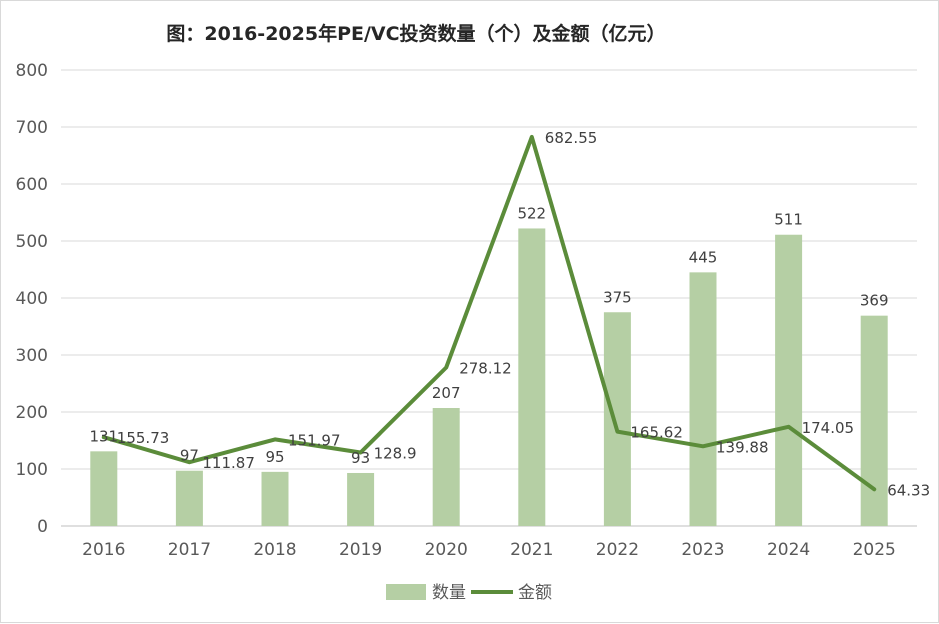 Image resolution: width=939 pixels, height=624 pixels. What do you see at coordinates (189, 456) in the screenshot?
I see `bar-data-label: 97` at bounding box center [189, 456].